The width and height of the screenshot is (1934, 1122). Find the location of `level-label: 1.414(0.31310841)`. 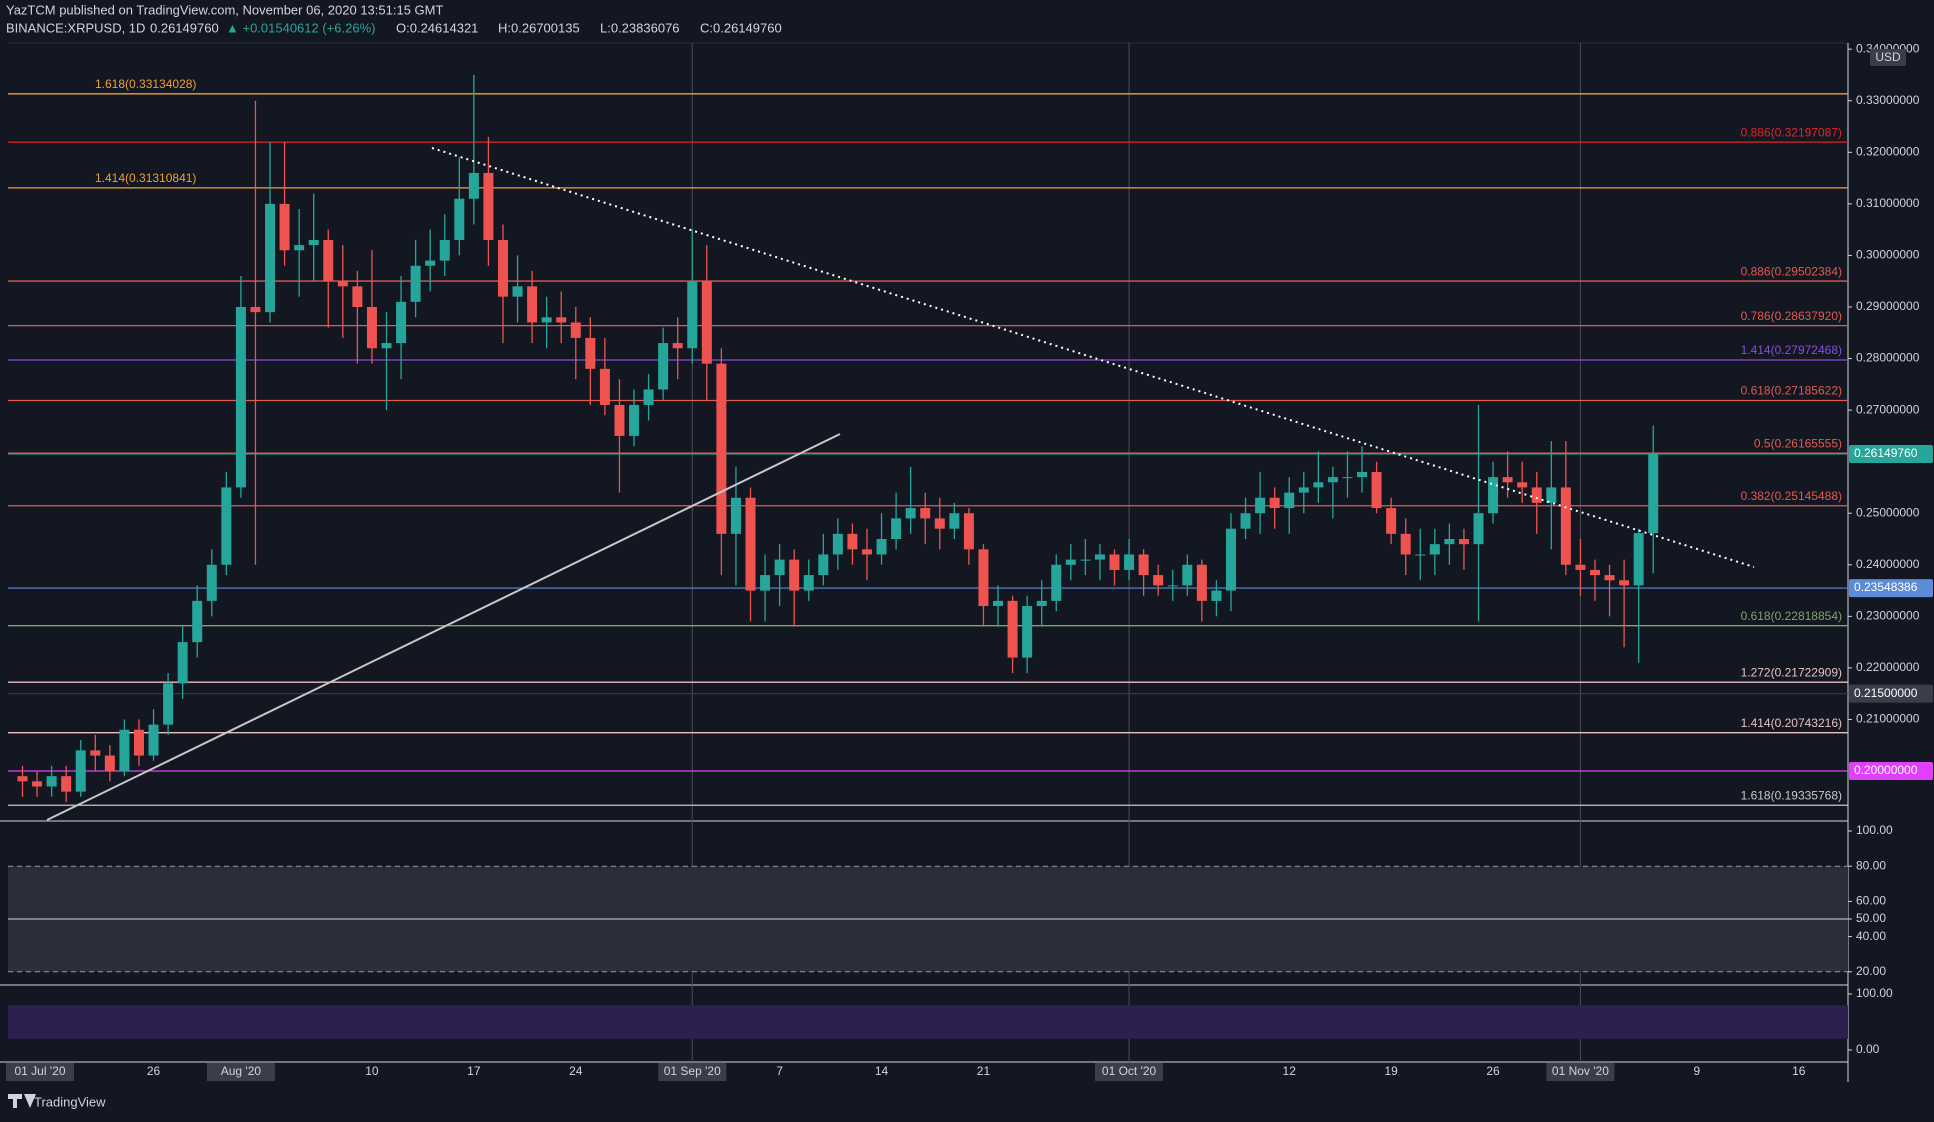

level-label: 1.414(0.31310841) is located at coordinates (145, 178).